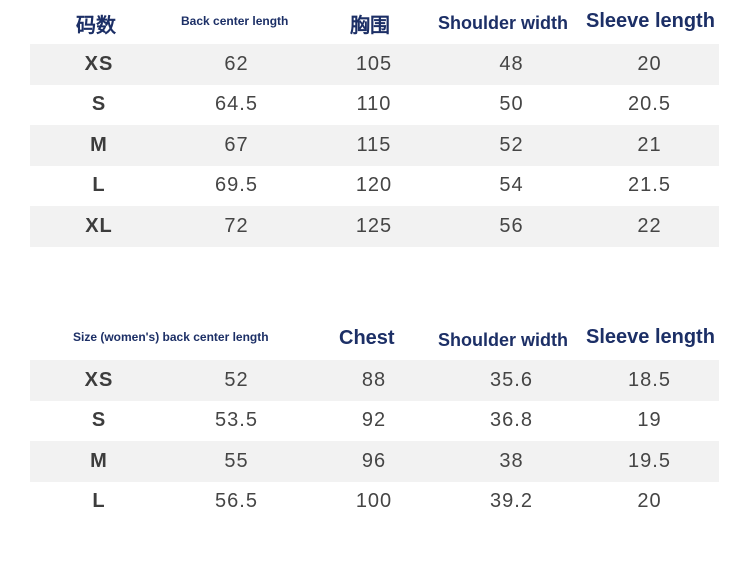 This screenshot has height=562, width=750. I want to click on table-row: L 56.5 100 39.2 20, so click(374, 502).